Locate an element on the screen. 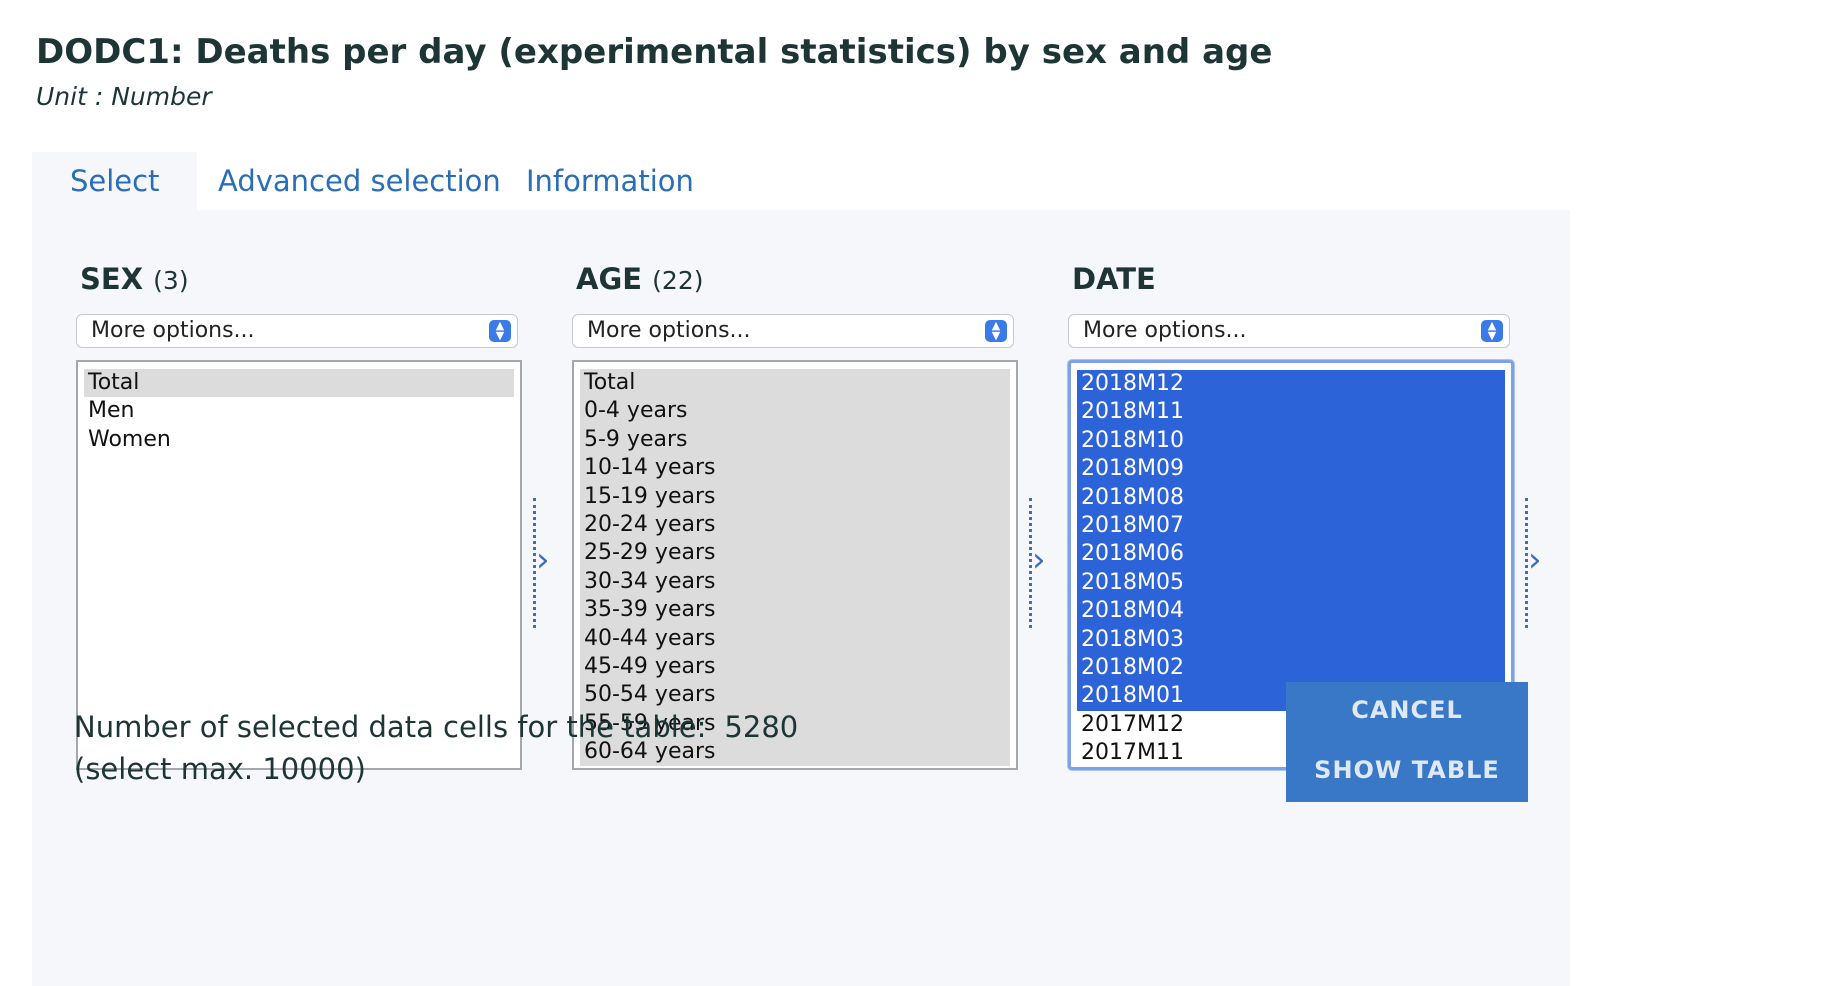  action-box: CANCEL SHOW TABLE is located at coordinates (1407, 742).